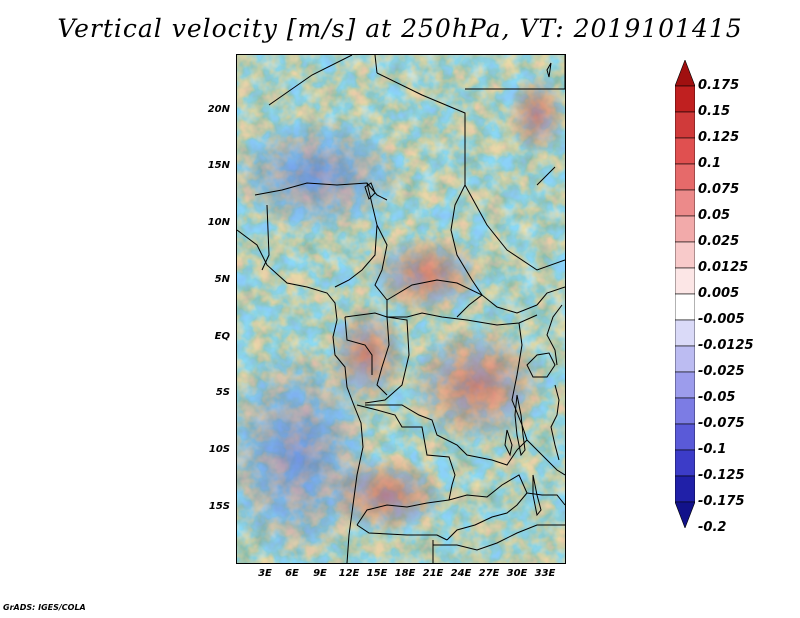 This screenshot has height=618, width=800. Describe the element at coordinates (721, 475) in the screenshot. I see `colorbar-label: -0.125` at that location.